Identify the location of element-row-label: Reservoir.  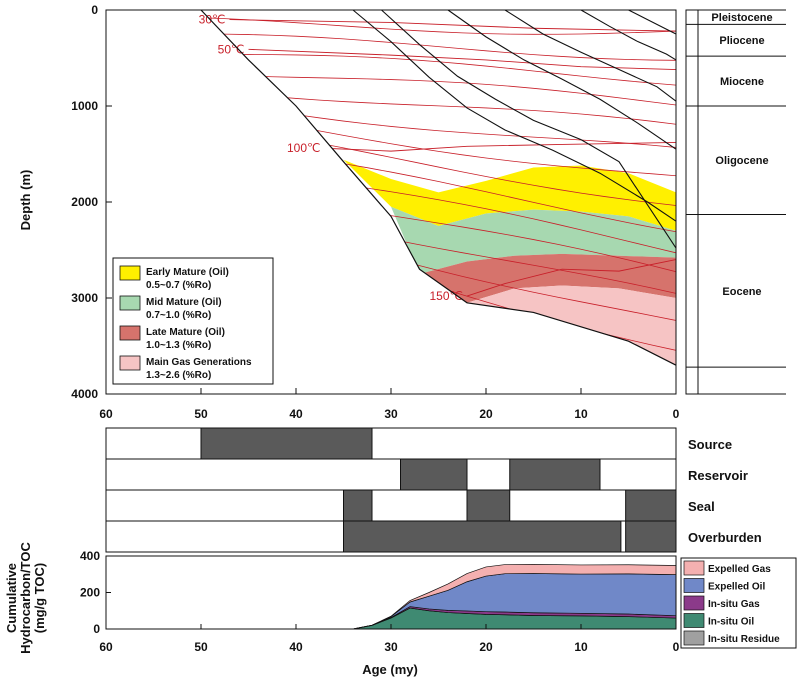
(718, 475).